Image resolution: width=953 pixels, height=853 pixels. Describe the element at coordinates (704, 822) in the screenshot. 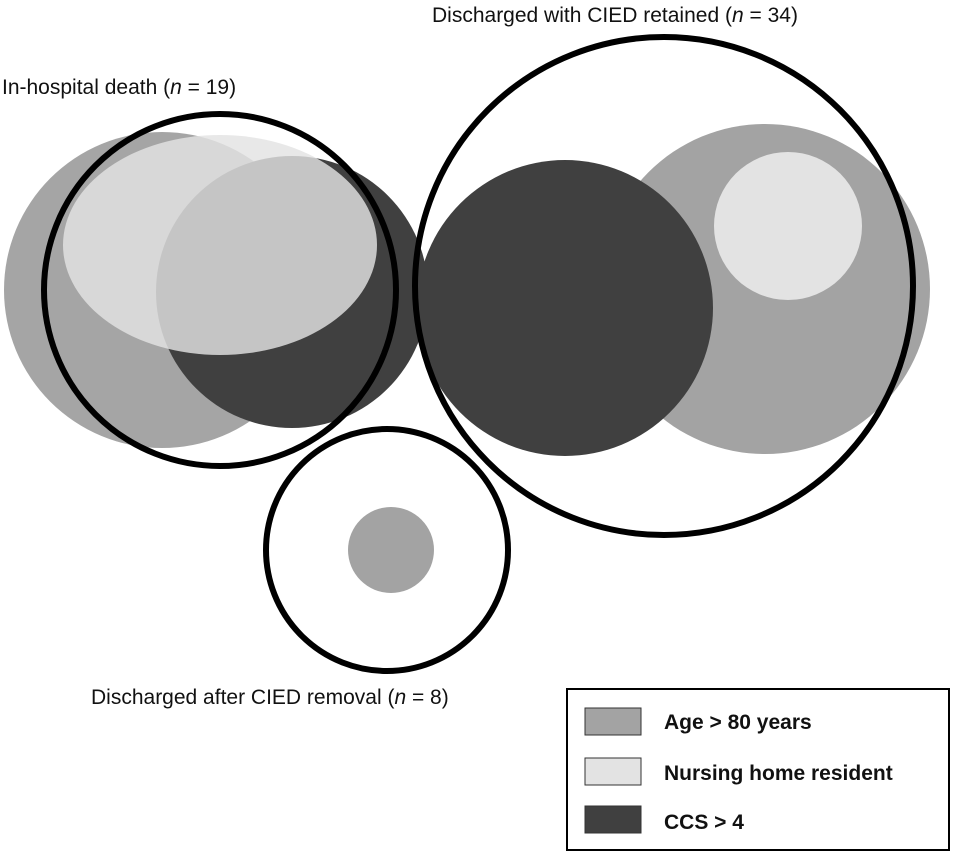

I see `legend-label-ccs: CCS > 4` at that location.